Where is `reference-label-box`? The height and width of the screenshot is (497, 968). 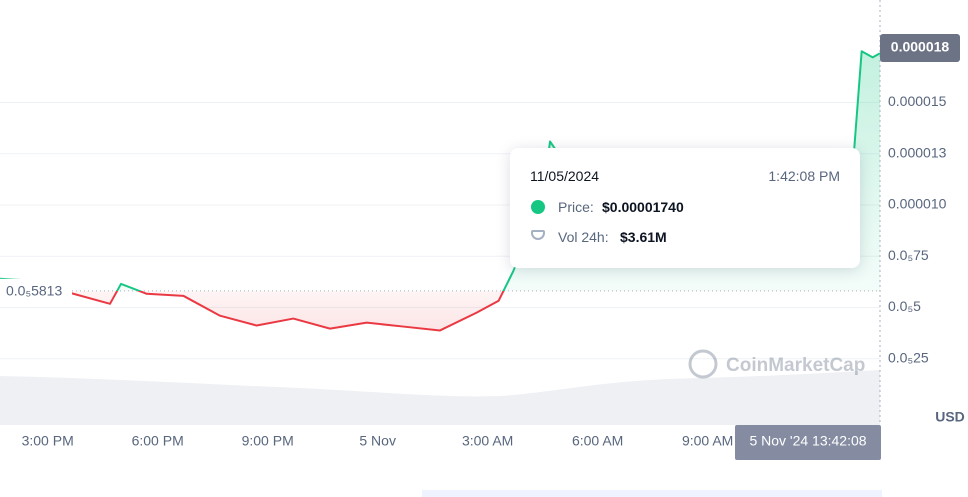 reference-label-box is located at coordinates (36, 290).